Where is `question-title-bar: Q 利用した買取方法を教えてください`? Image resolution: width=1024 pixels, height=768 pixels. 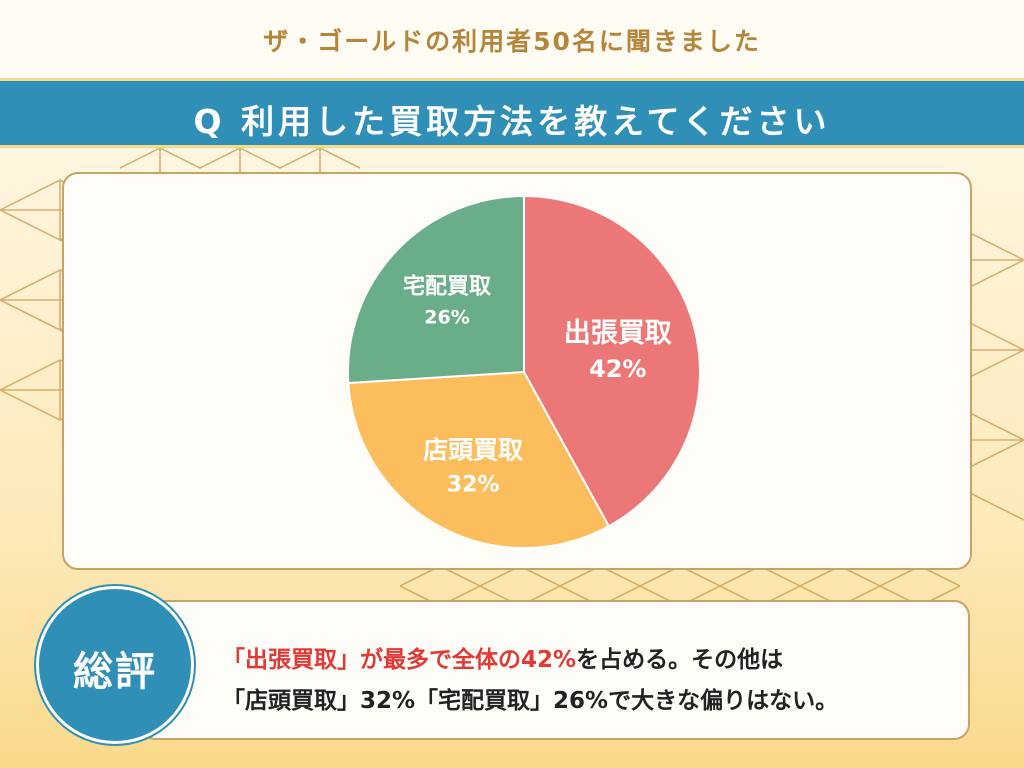
question-title-bar: Q 利用した買取方法を教えてください is located at coordinates (512, 113).